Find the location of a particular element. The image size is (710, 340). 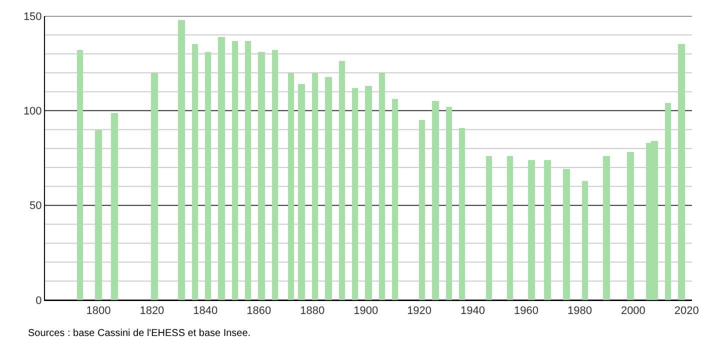

y-tick-label: 0 is located at coordinates (39, 300).